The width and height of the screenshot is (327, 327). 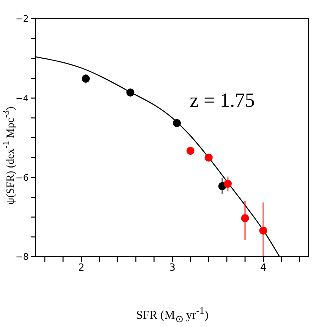 What do you see at coordinates (172, 316) in the screenshot?
I see `x-axis-title: SFR (M$_{⊙}$ yr$^{-1}$)` at bounding box center [172, 316].